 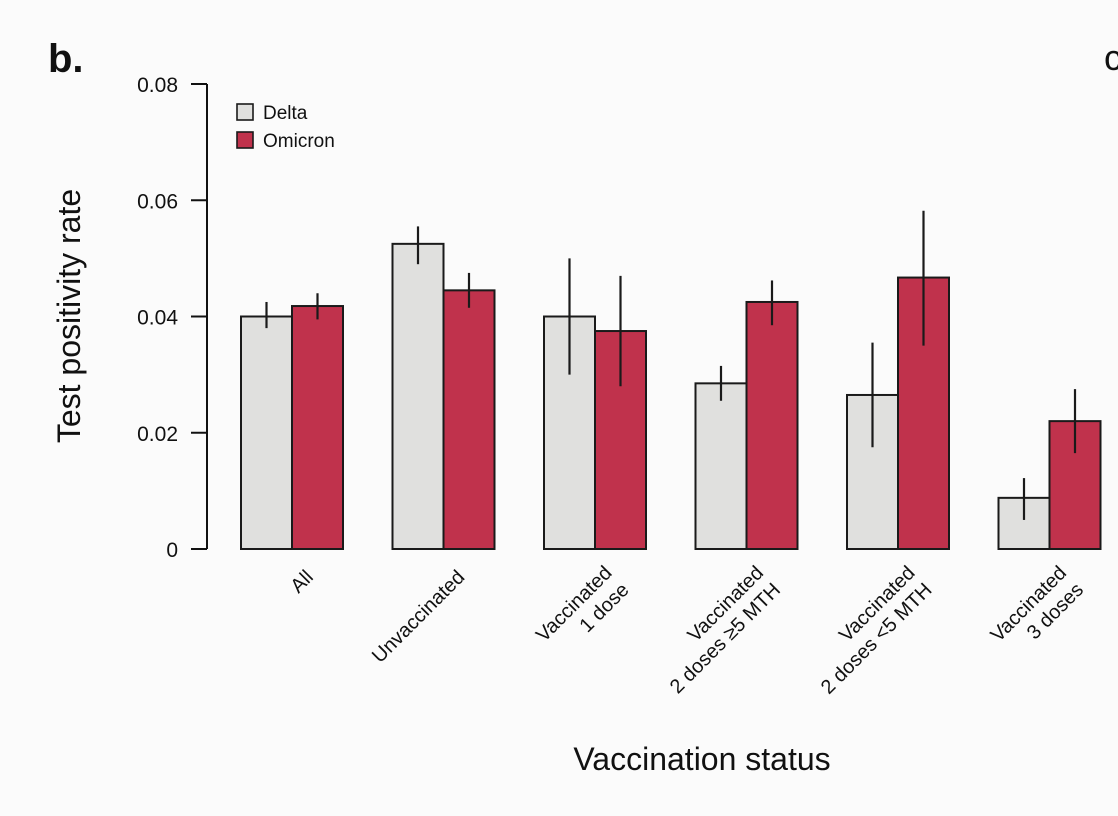 I want to click on x-tick-label-line: All, so click(x=301, y=581).